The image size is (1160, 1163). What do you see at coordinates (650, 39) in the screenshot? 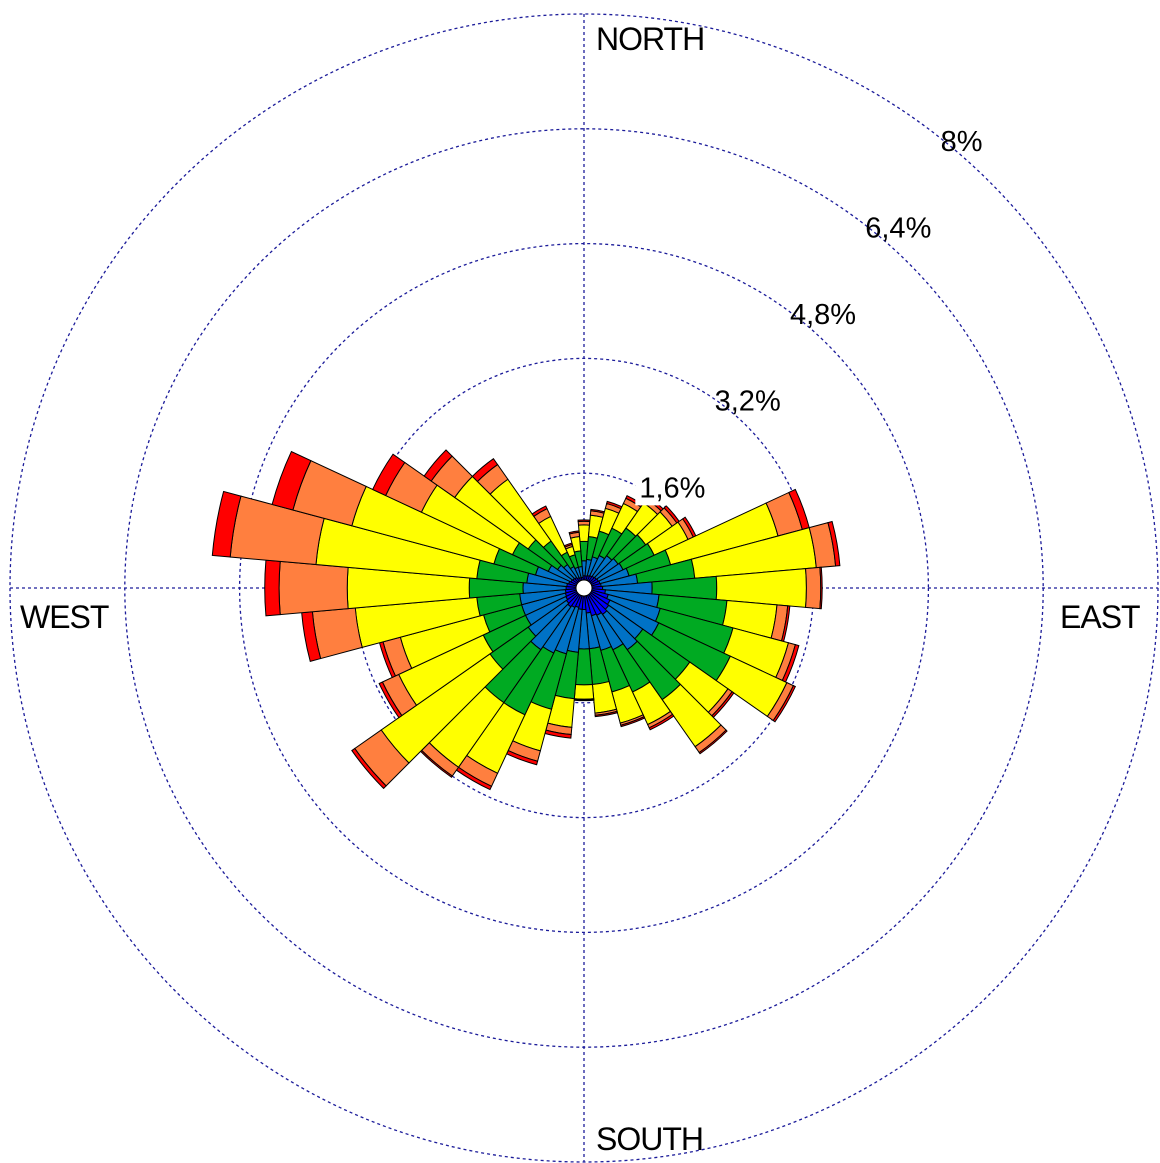
I see `north-label: NORTH` at bounding box center [650, 39].